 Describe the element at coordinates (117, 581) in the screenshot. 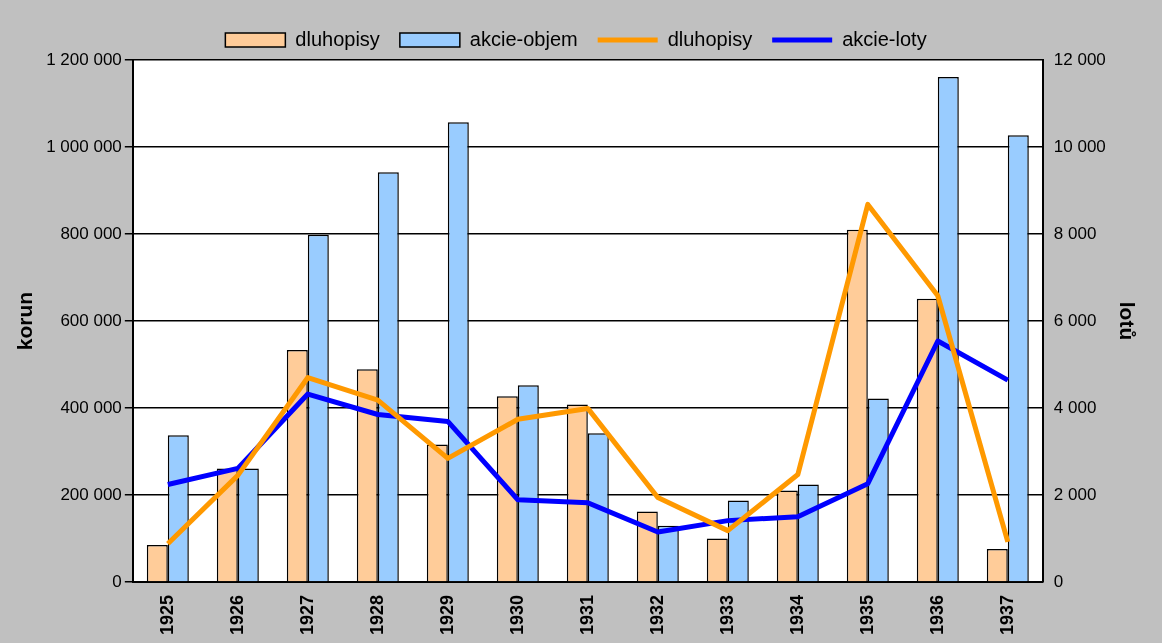

I see `y-tick-label: 0` at that location.